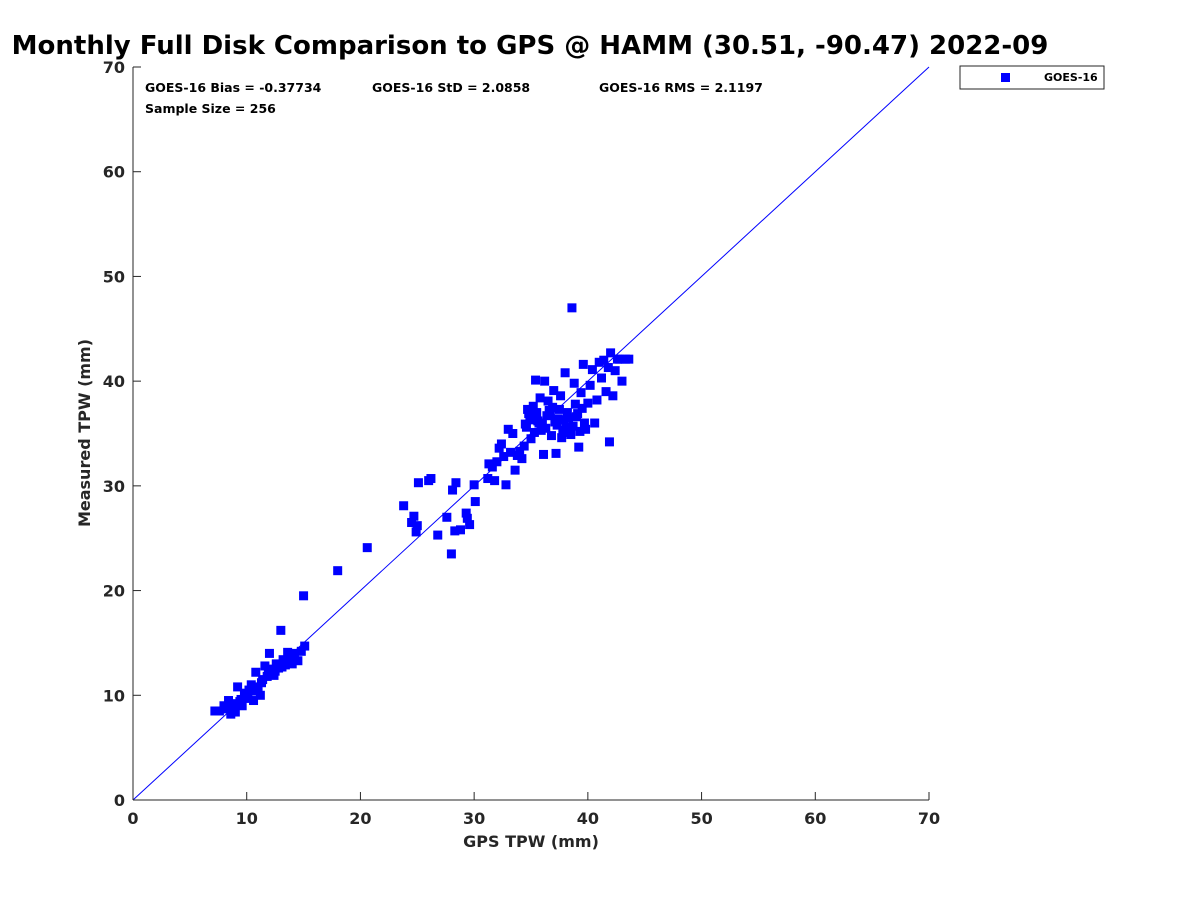 This screenshot has width=1200, height=900. What do you see at coordinates (132, 818) in the screenshot?
I see `x-tick-label: 0` at bounding box center [132, 818].